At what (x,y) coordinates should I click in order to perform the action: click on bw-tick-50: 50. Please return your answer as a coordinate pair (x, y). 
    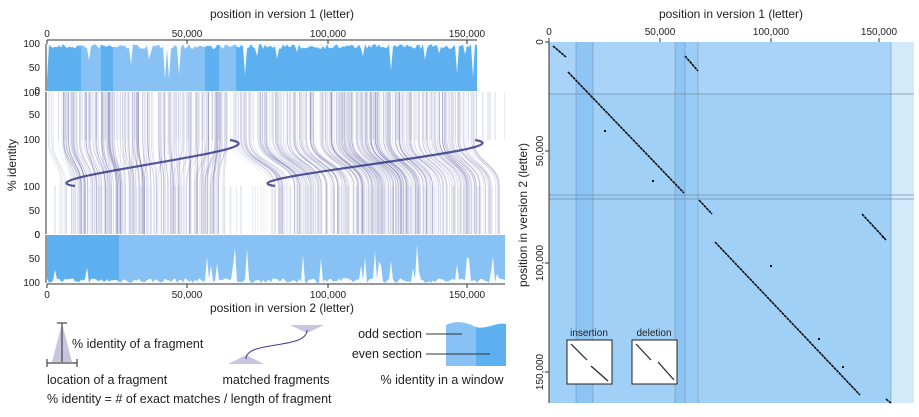
    Looking at the image, I should click on (35, 259).